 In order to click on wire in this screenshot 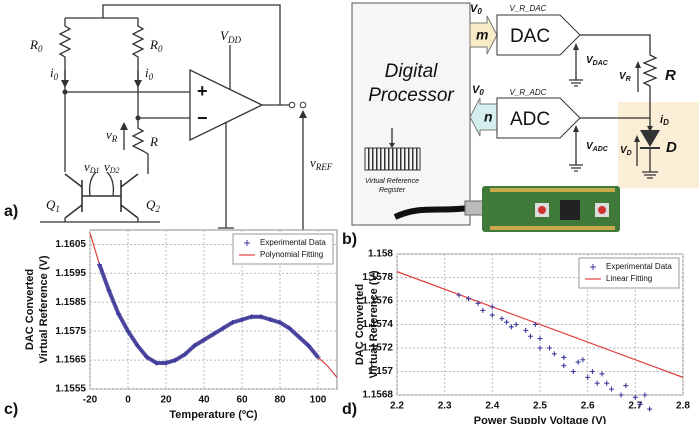, I will do `click(191, 54)`.